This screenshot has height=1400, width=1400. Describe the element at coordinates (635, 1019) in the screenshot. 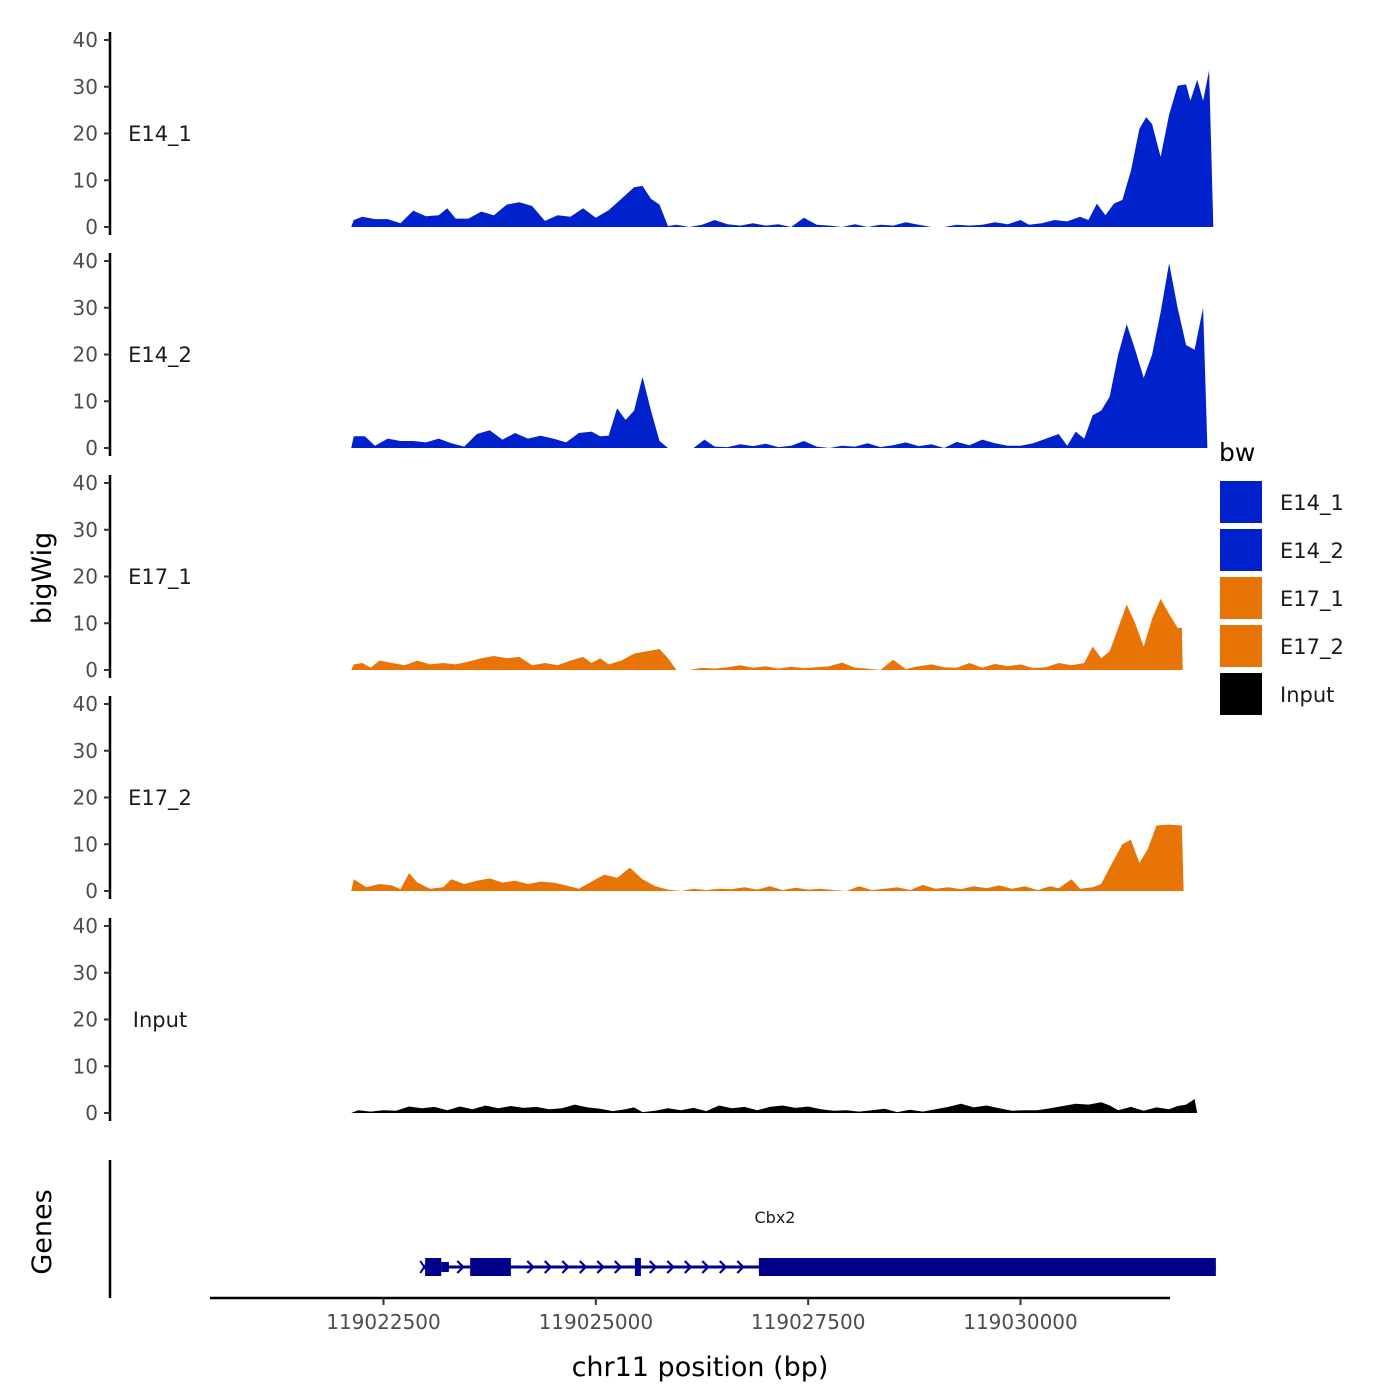

I see `track-Input: 0 10 20 30 40 Input` at that location.